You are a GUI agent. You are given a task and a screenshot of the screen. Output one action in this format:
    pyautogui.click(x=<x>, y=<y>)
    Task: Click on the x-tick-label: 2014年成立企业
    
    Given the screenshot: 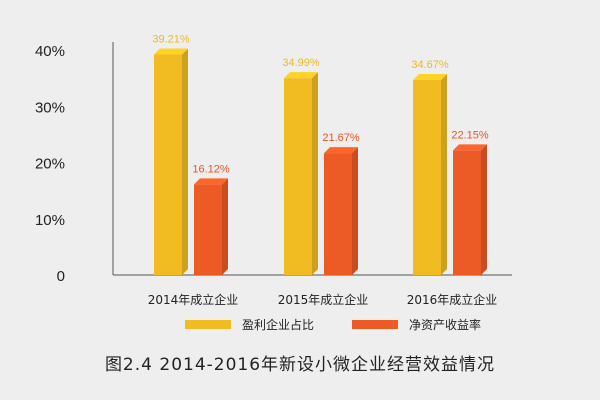 What is the action you would take?
    pyautogui.click(x=193, y=299)
    